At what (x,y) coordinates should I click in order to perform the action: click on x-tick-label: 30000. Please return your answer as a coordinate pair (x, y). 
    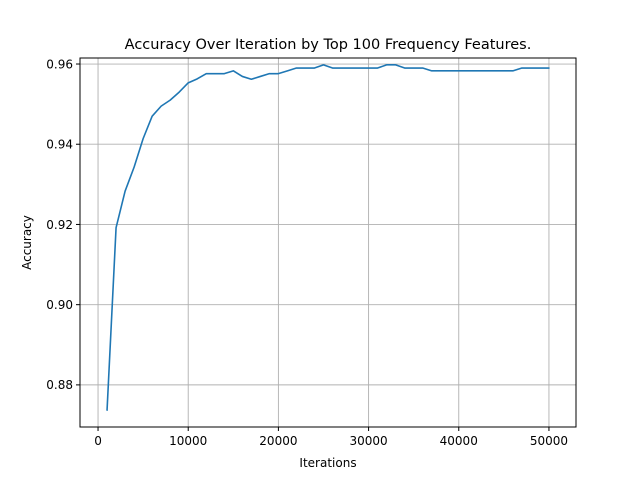
    Looking at the image, I should click on (368, 441).